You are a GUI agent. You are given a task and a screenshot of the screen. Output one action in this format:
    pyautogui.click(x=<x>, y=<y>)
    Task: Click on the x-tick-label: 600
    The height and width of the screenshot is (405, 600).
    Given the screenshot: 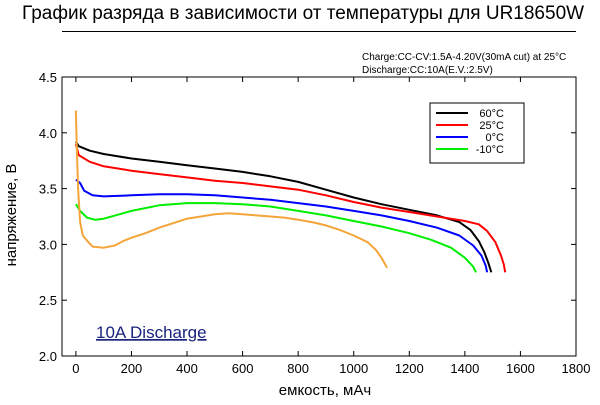 What is the action you would take?
    pyautogui.click(x=243, y=368)
    